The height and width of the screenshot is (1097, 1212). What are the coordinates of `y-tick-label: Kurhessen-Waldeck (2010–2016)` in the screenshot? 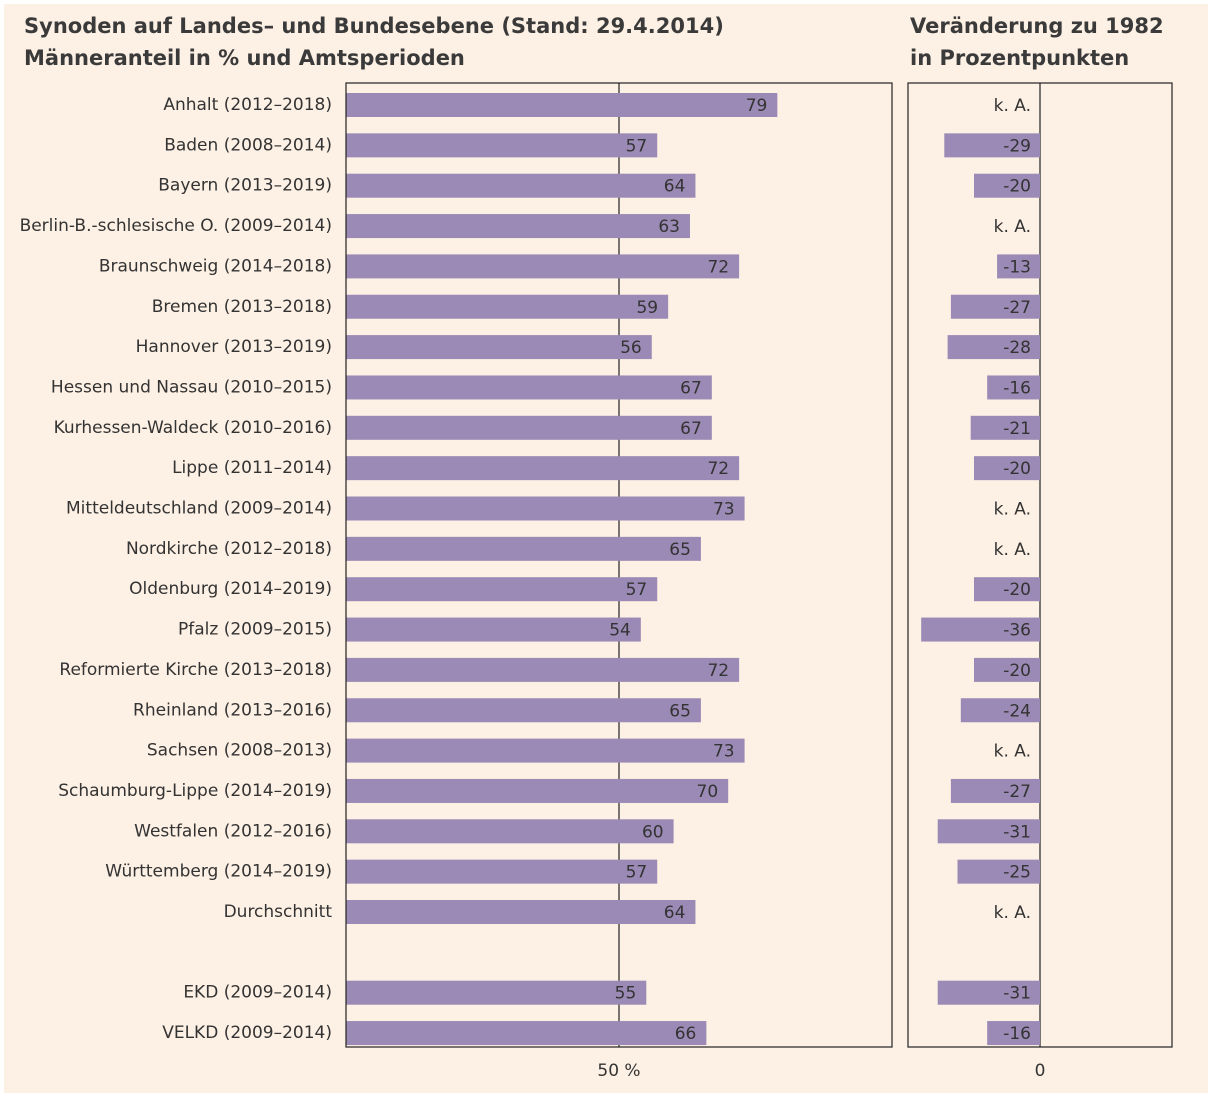 It's located at (193, 428).